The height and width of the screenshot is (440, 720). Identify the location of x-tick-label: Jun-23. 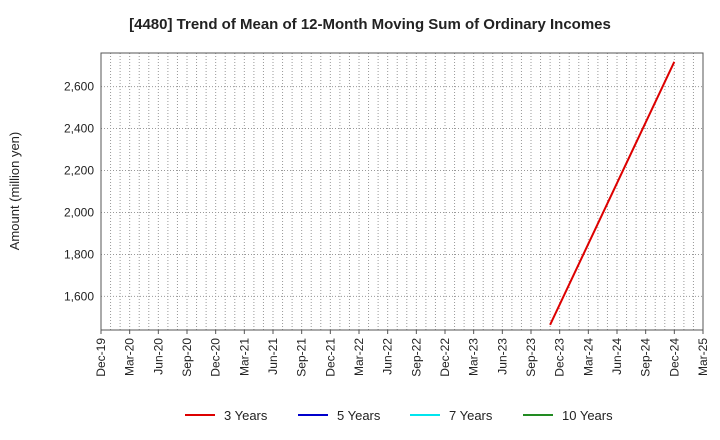
(502, 356).